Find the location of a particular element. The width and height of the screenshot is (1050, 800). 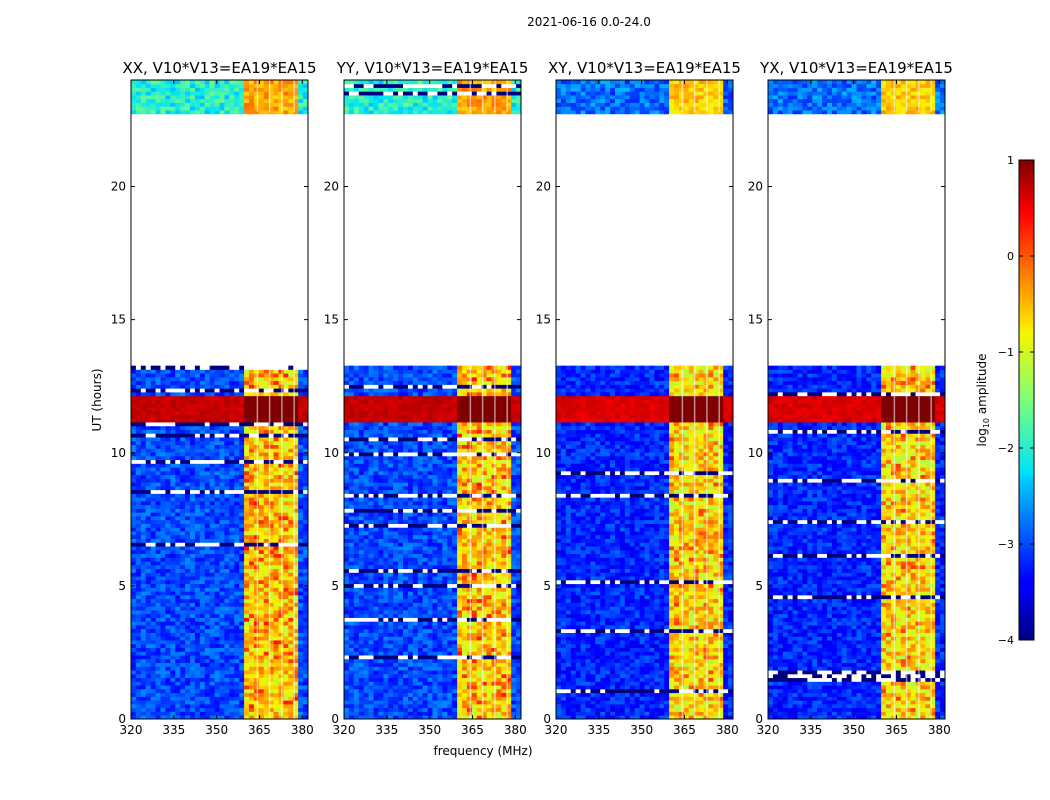

channel-gap-line is located at coordinates (294, 96).